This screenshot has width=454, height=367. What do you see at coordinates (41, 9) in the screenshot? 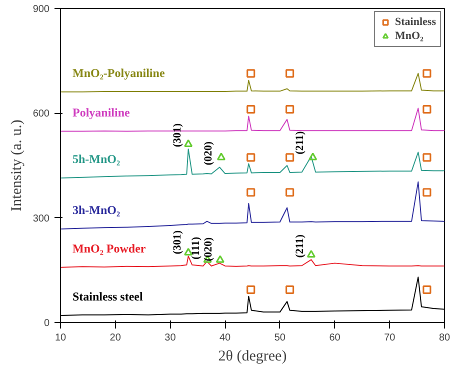
I see `y-tick-label: 900` at bounding box center [41, 9].